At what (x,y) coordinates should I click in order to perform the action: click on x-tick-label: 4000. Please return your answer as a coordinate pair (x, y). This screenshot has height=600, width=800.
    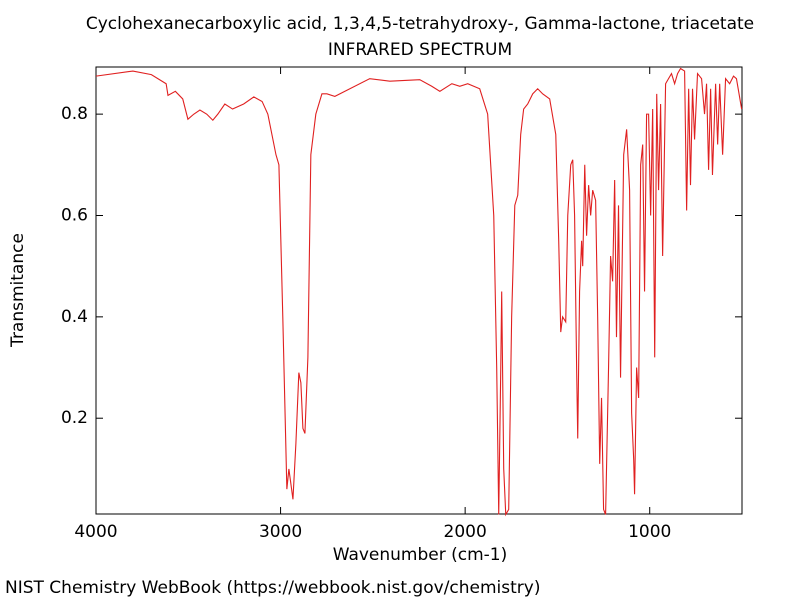
    Looking at the image, I should click on (95, 532).